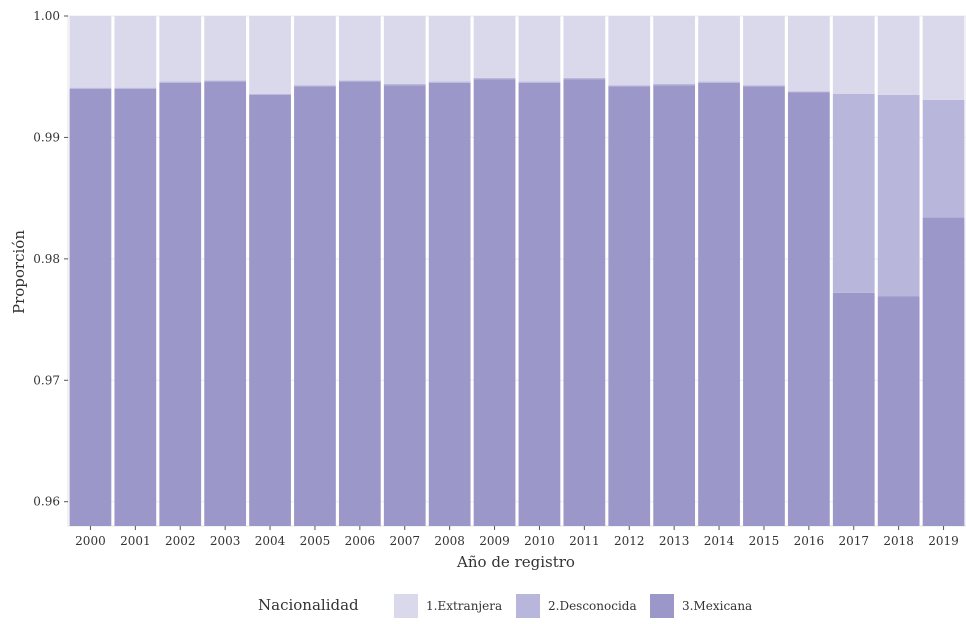  What do you see at coordinates (584, 541) in the screenshot?
I see `x-tick-label: 2011` at bounding box center [584, 541].